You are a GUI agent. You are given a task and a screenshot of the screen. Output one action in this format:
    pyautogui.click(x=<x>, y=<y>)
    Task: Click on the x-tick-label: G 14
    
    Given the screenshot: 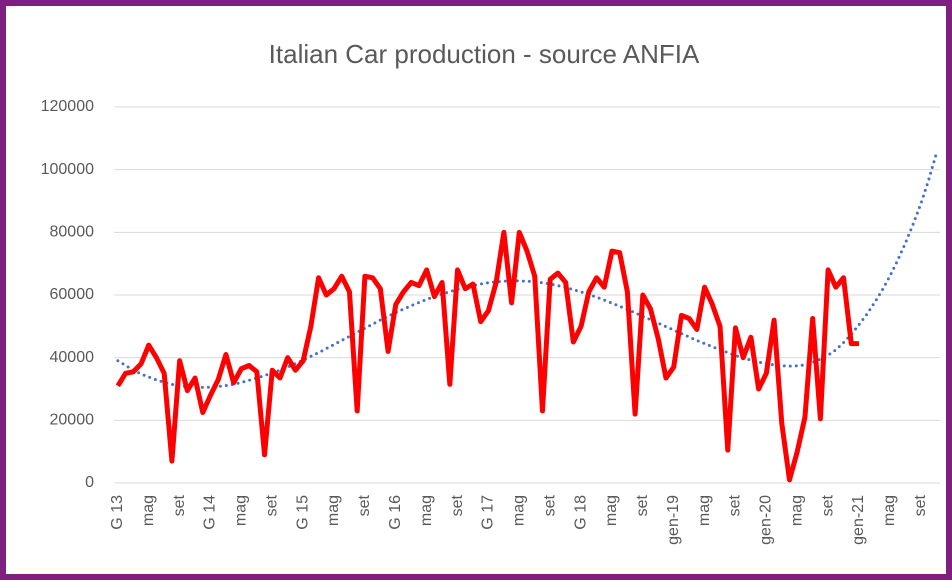 What is the action you would take?
    pyautogui.click(x=210, y=512)
    